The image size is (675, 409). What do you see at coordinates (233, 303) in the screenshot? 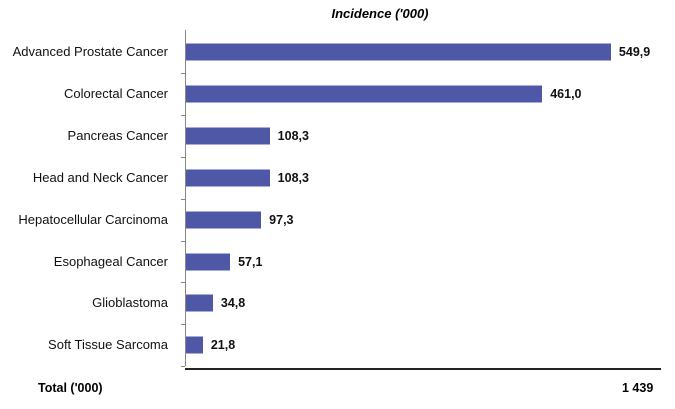
I see `data-label: 34,8` at bounding box center [233, 303].